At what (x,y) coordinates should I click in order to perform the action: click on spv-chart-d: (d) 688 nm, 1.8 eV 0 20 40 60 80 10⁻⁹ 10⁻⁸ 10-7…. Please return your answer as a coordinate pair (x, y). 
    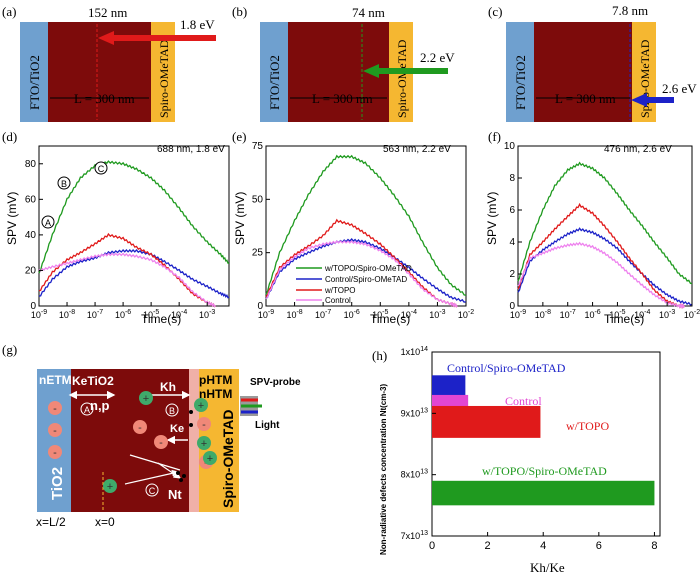
    Looking at the image, I should click on (116, 227).